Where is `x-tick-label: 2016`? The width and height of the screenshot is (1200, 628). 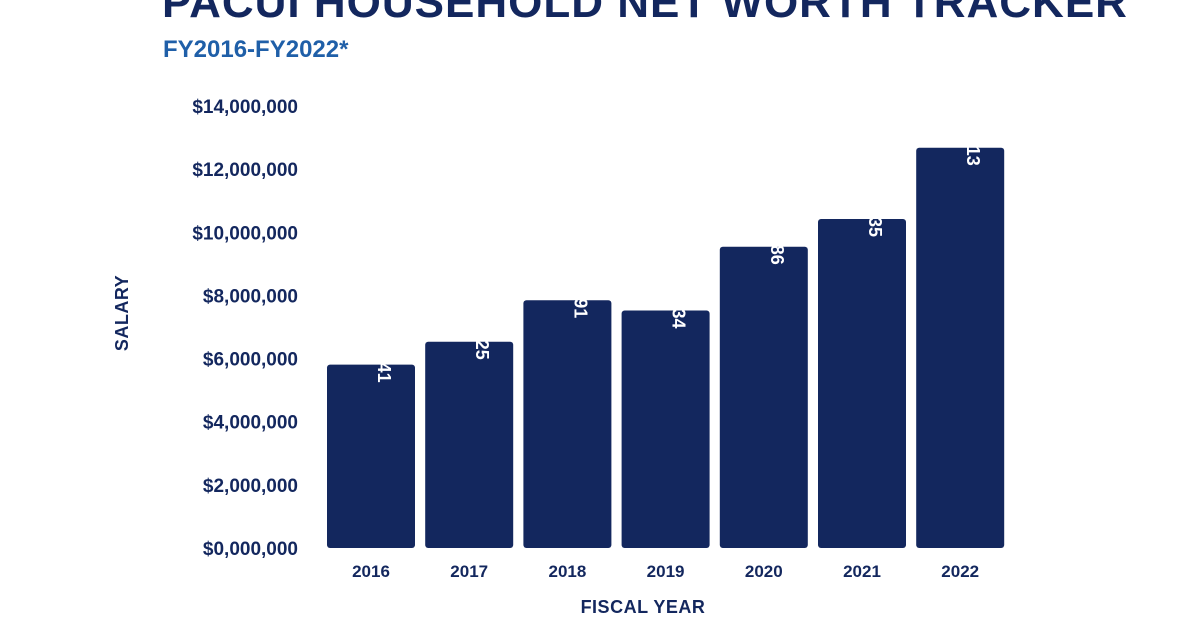 x-tick-label: 2016 is located at coordinates (371, 571).